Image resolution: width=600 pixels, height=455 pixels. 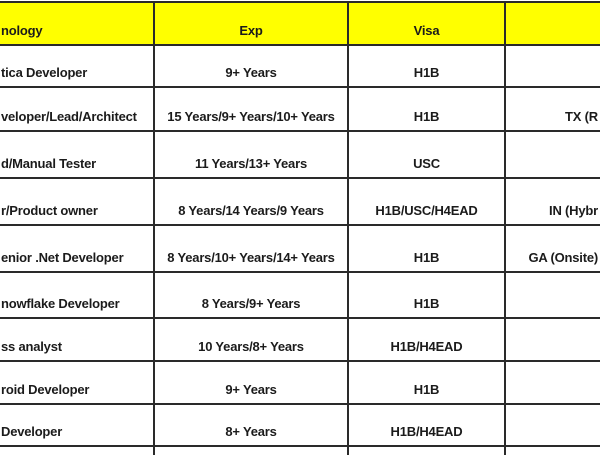 What do you see at coordinates (77, 382) in the screenshot?
I see `cell-technology: roid Developer` at bounding box center [77, 382].